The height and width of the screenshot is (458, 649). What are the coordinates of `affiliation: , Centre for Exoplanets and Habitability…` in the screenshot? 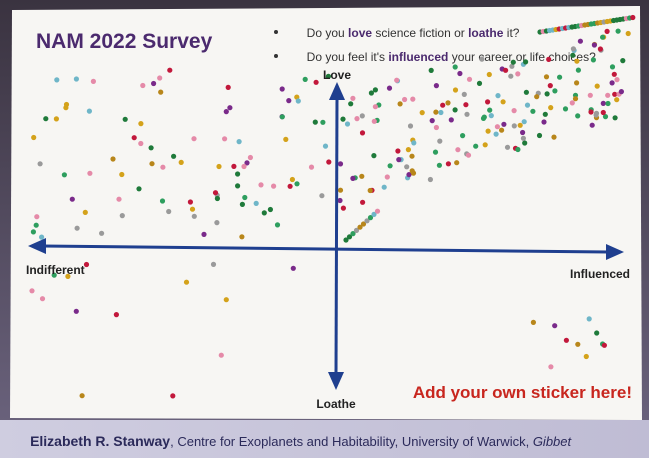 It's located at (351, 441).